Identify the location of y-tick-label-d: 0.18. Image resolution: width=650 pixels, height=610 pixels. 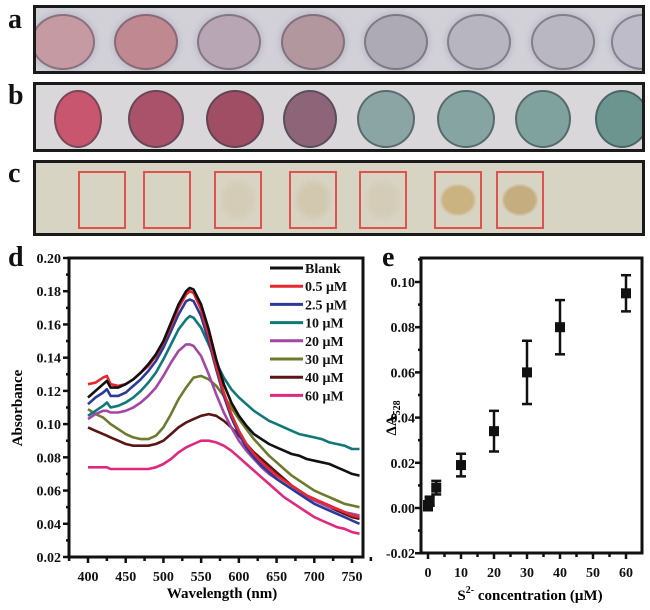
(49, 292).